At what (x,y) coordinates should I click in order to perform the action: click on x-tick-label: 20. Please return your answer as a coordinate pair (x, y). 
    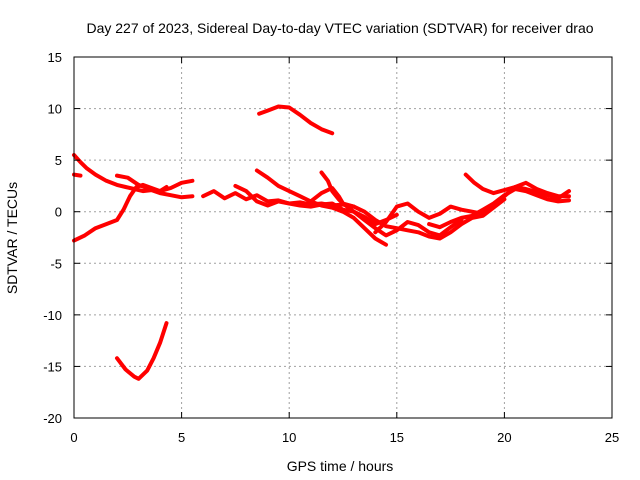
    Looking at the image, I should click on (504, 437).